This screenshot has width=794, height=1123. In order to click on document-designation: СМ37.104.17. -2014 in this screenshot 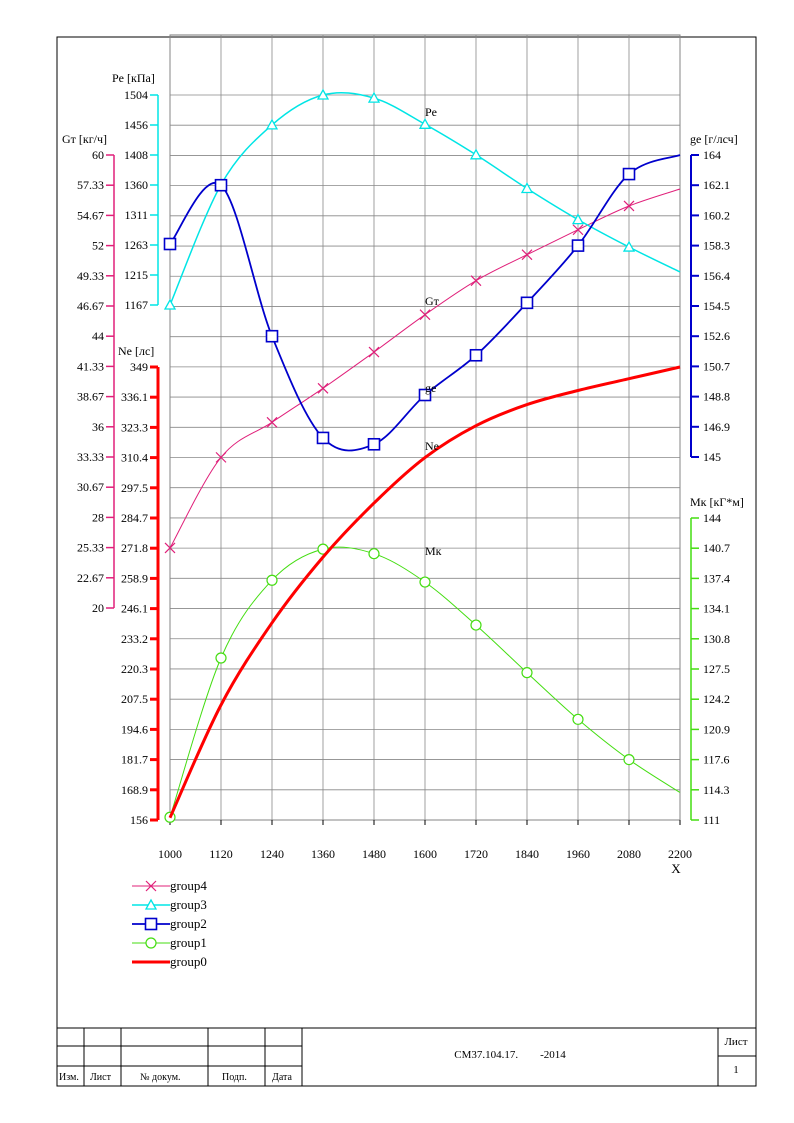, I will do `click(510, 1055)`.